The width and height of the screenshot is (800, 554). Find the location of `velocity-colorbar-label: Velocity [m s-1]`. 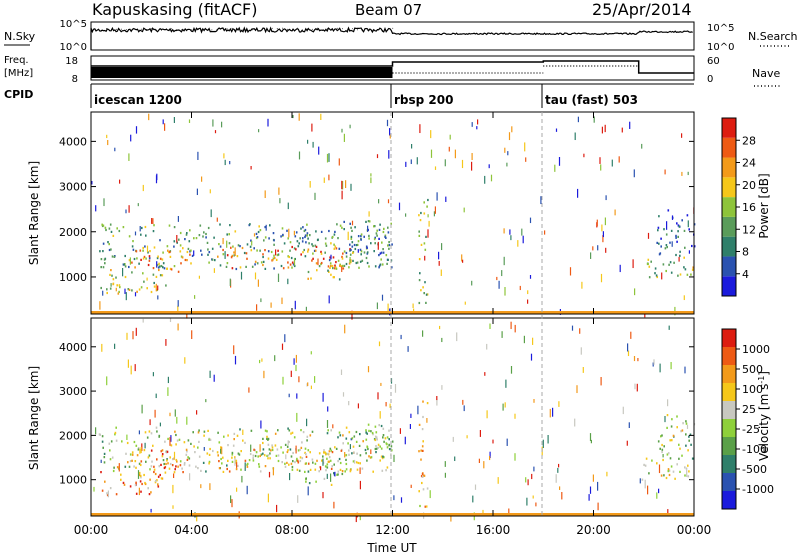

velocity-colorbar-label: Velocity [m s-1] is located at coordinates (764, 416).